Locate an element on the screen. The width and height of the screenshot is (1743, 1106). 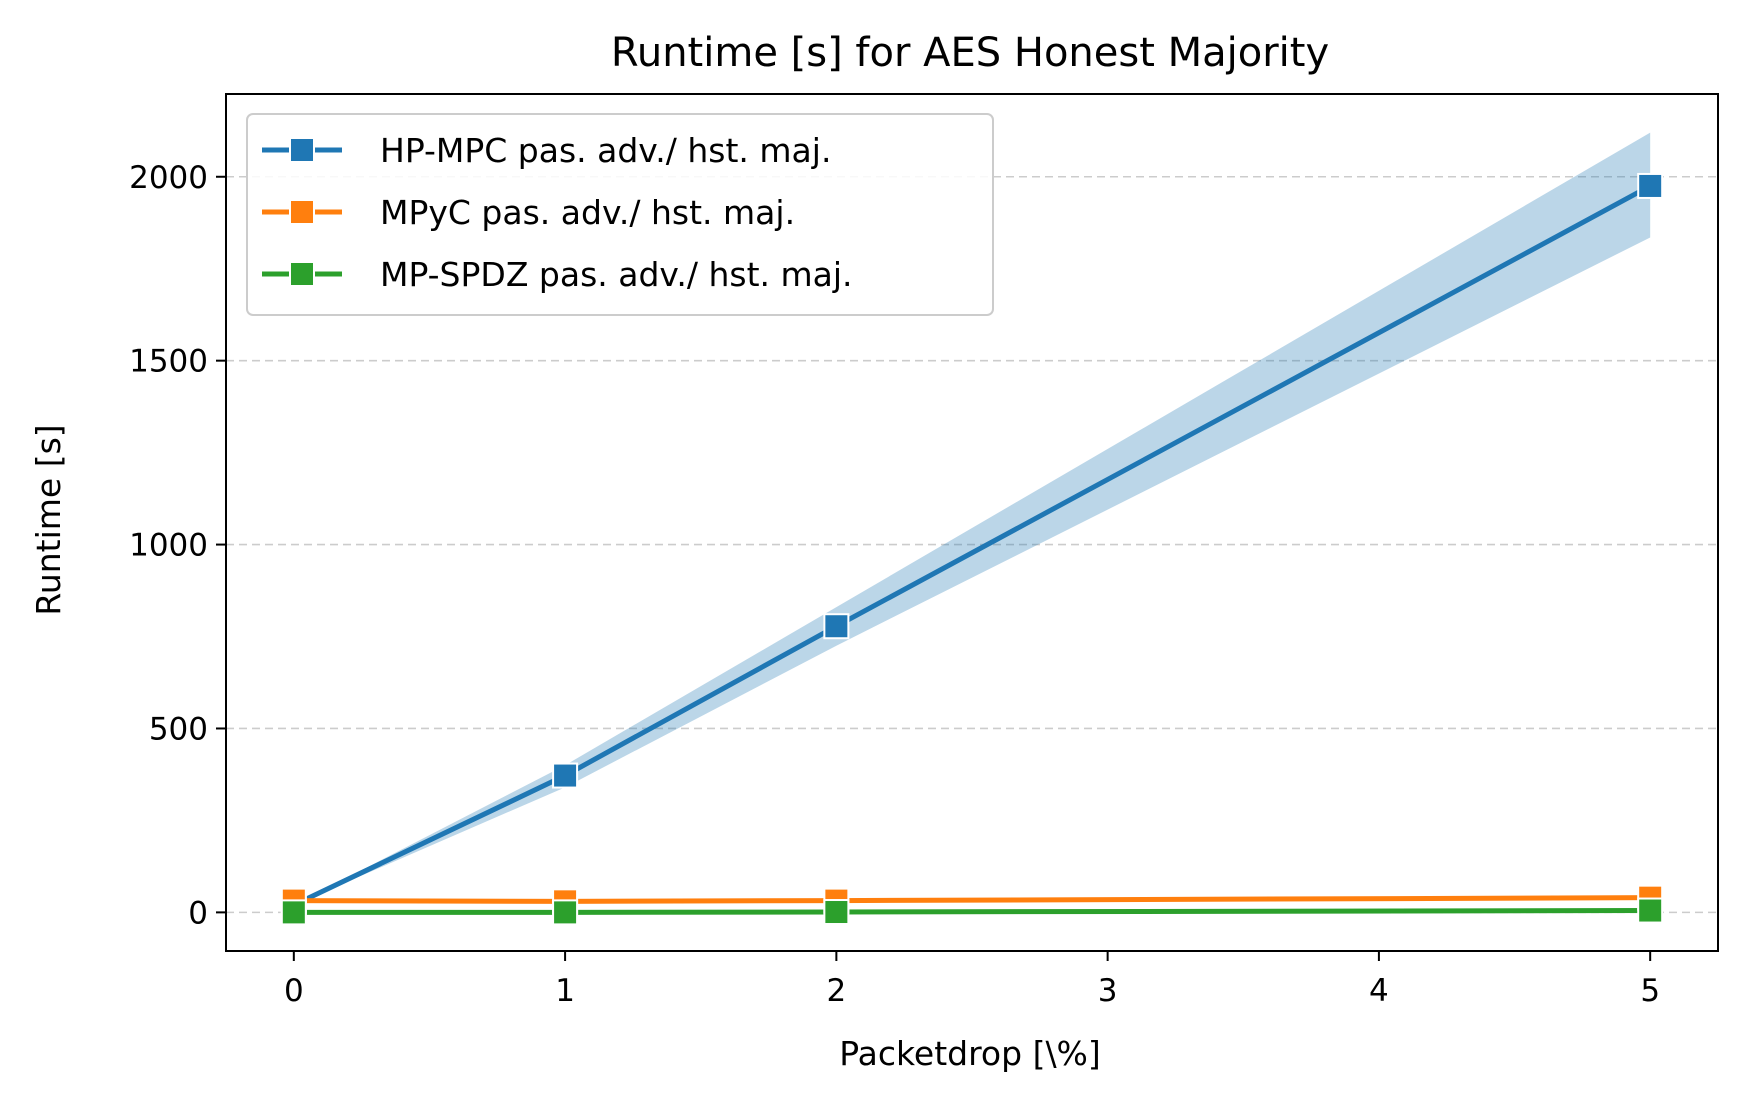
y-tick-label-2000: 2000 is located at coordinates (168, 178).